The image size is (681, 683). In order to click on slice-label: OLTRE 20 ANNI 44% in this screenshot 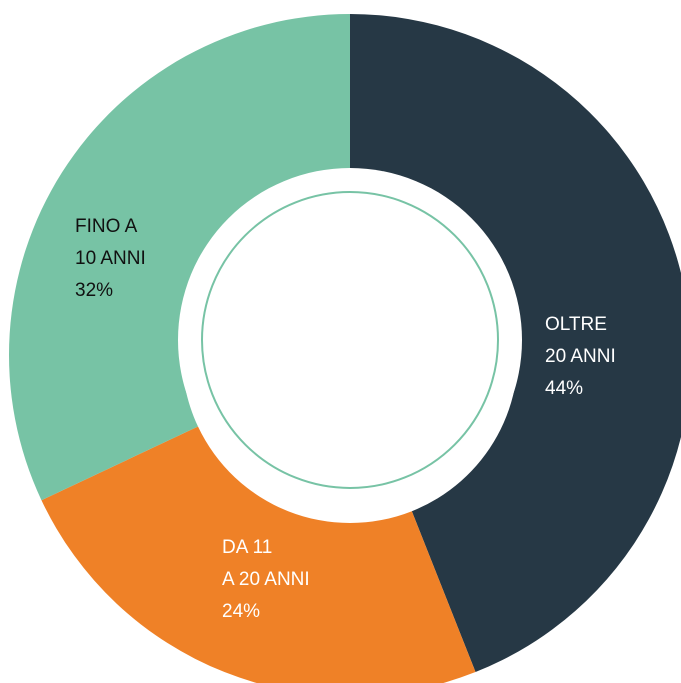, I will do `click(580, 356)`.